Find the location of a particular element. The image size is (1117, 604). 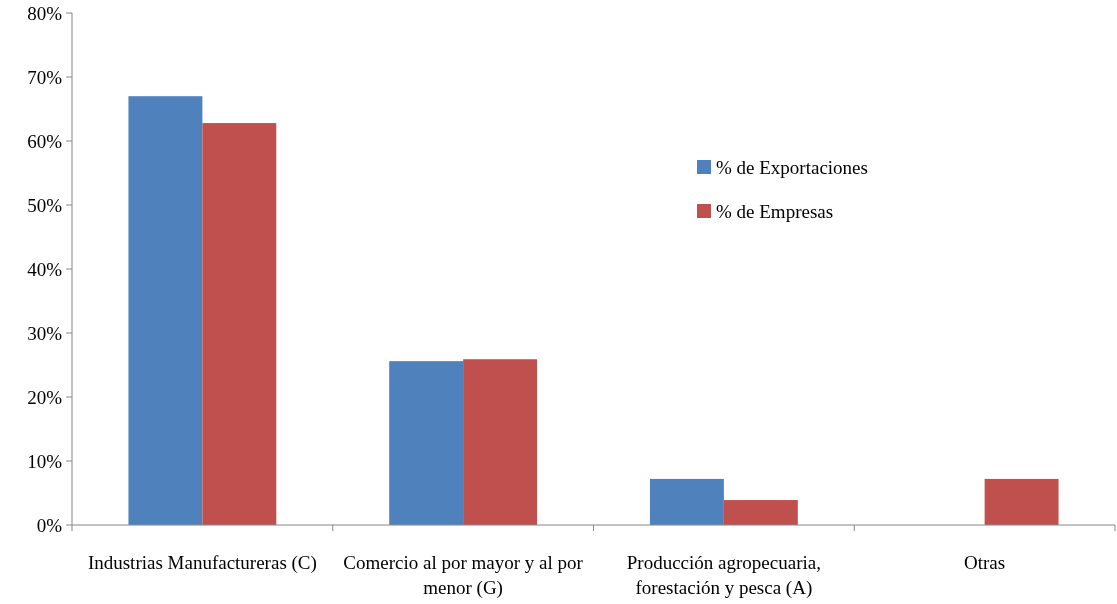

y-tick-label: 50% is located at coordinates (45, 205).